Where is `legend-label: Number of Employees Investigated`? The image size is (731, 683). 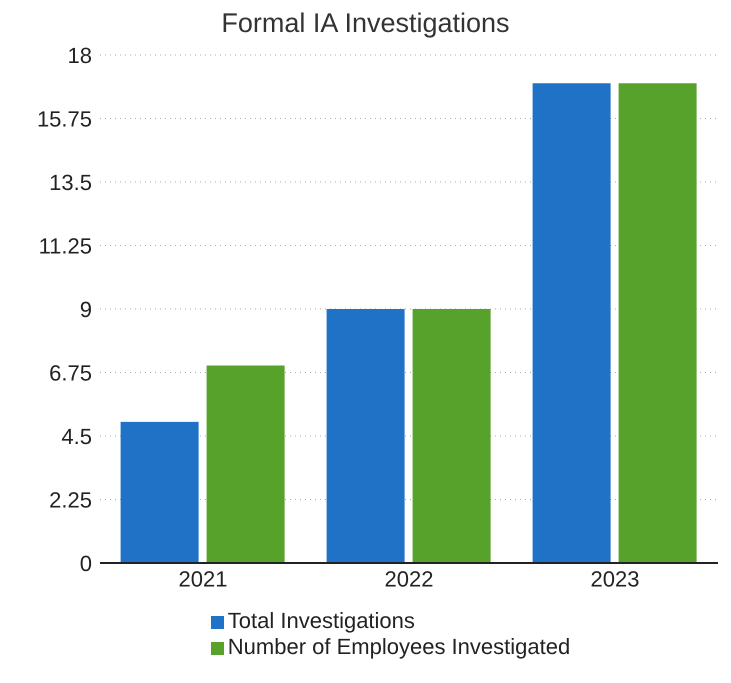
legend-label: Number of Employees Investigated is located at coordinates (399, 646).